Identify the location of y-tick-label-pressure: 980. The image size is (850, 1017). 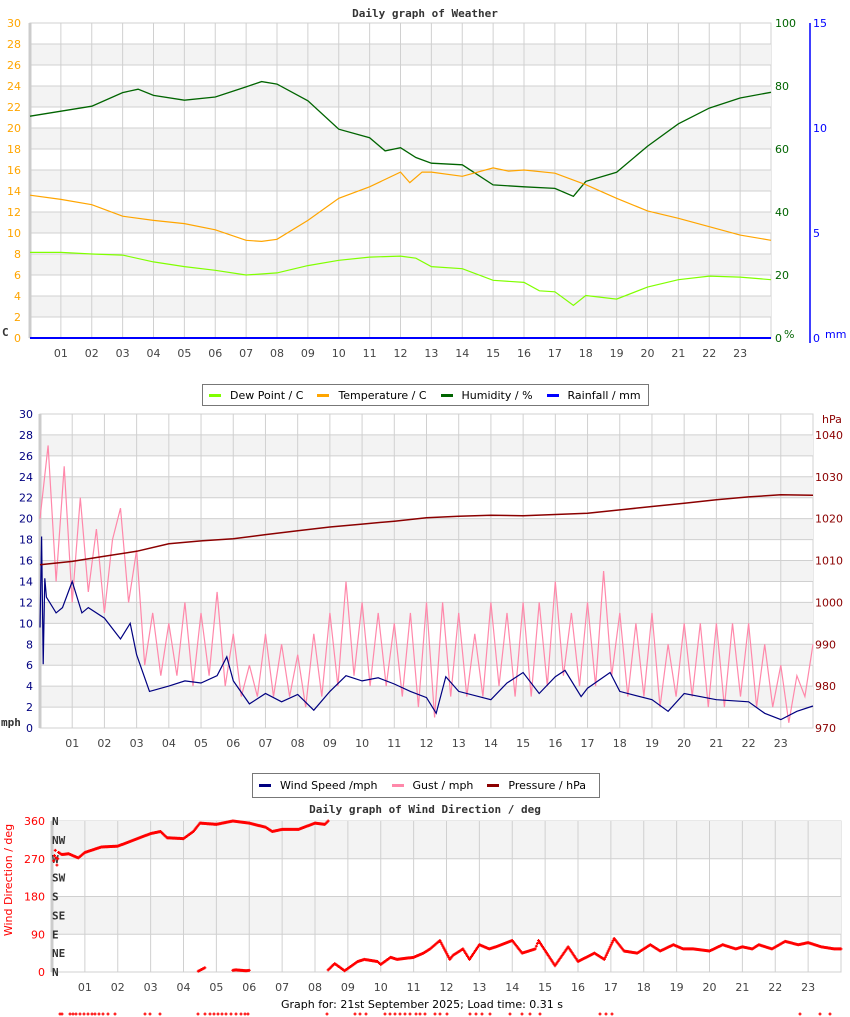
(825, 686).